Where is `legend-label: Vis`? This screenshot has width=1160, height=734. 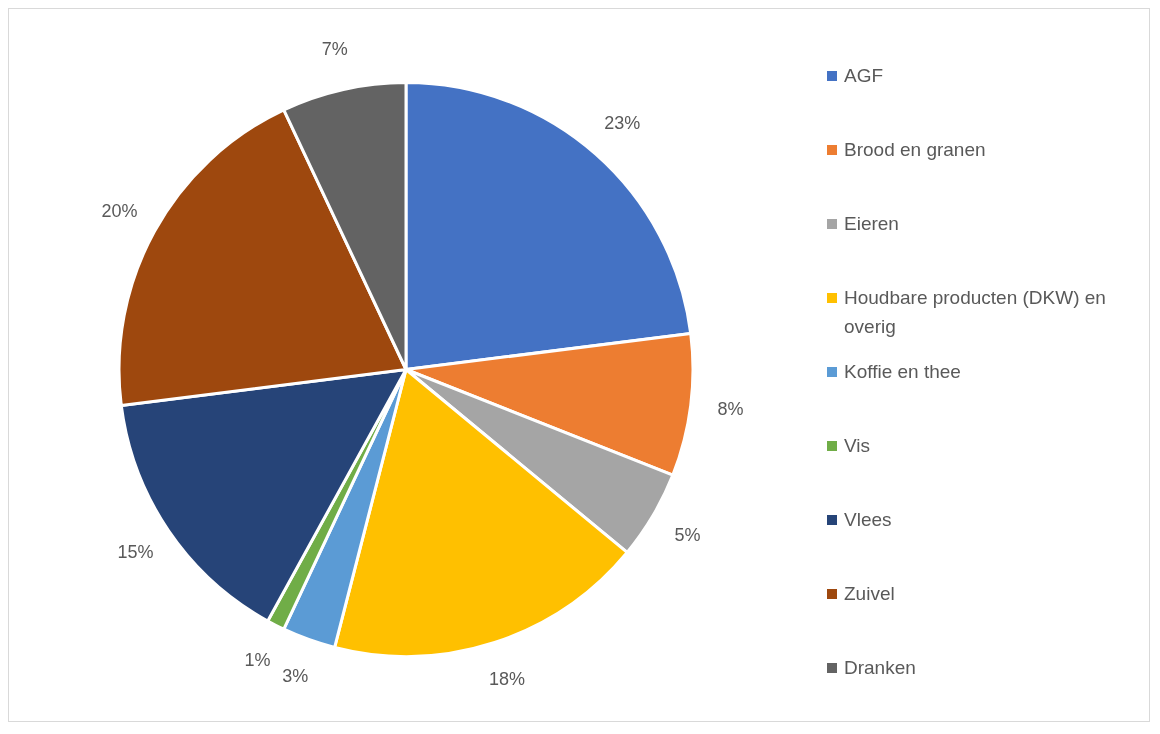 legend-label: Vis is located at coordinates (857, 446).